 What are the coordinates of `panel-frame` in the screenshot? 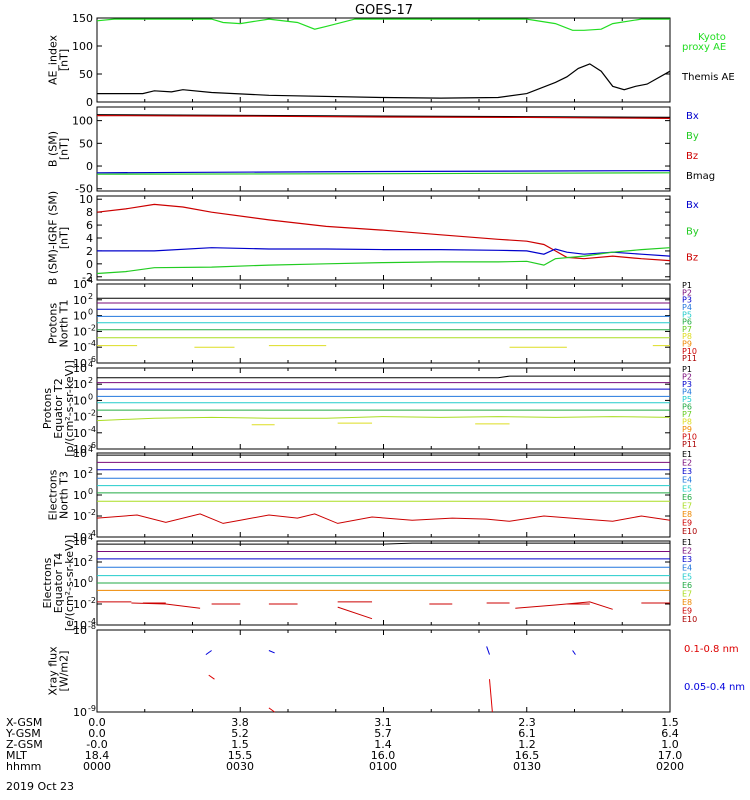 It's located at (383, 408).